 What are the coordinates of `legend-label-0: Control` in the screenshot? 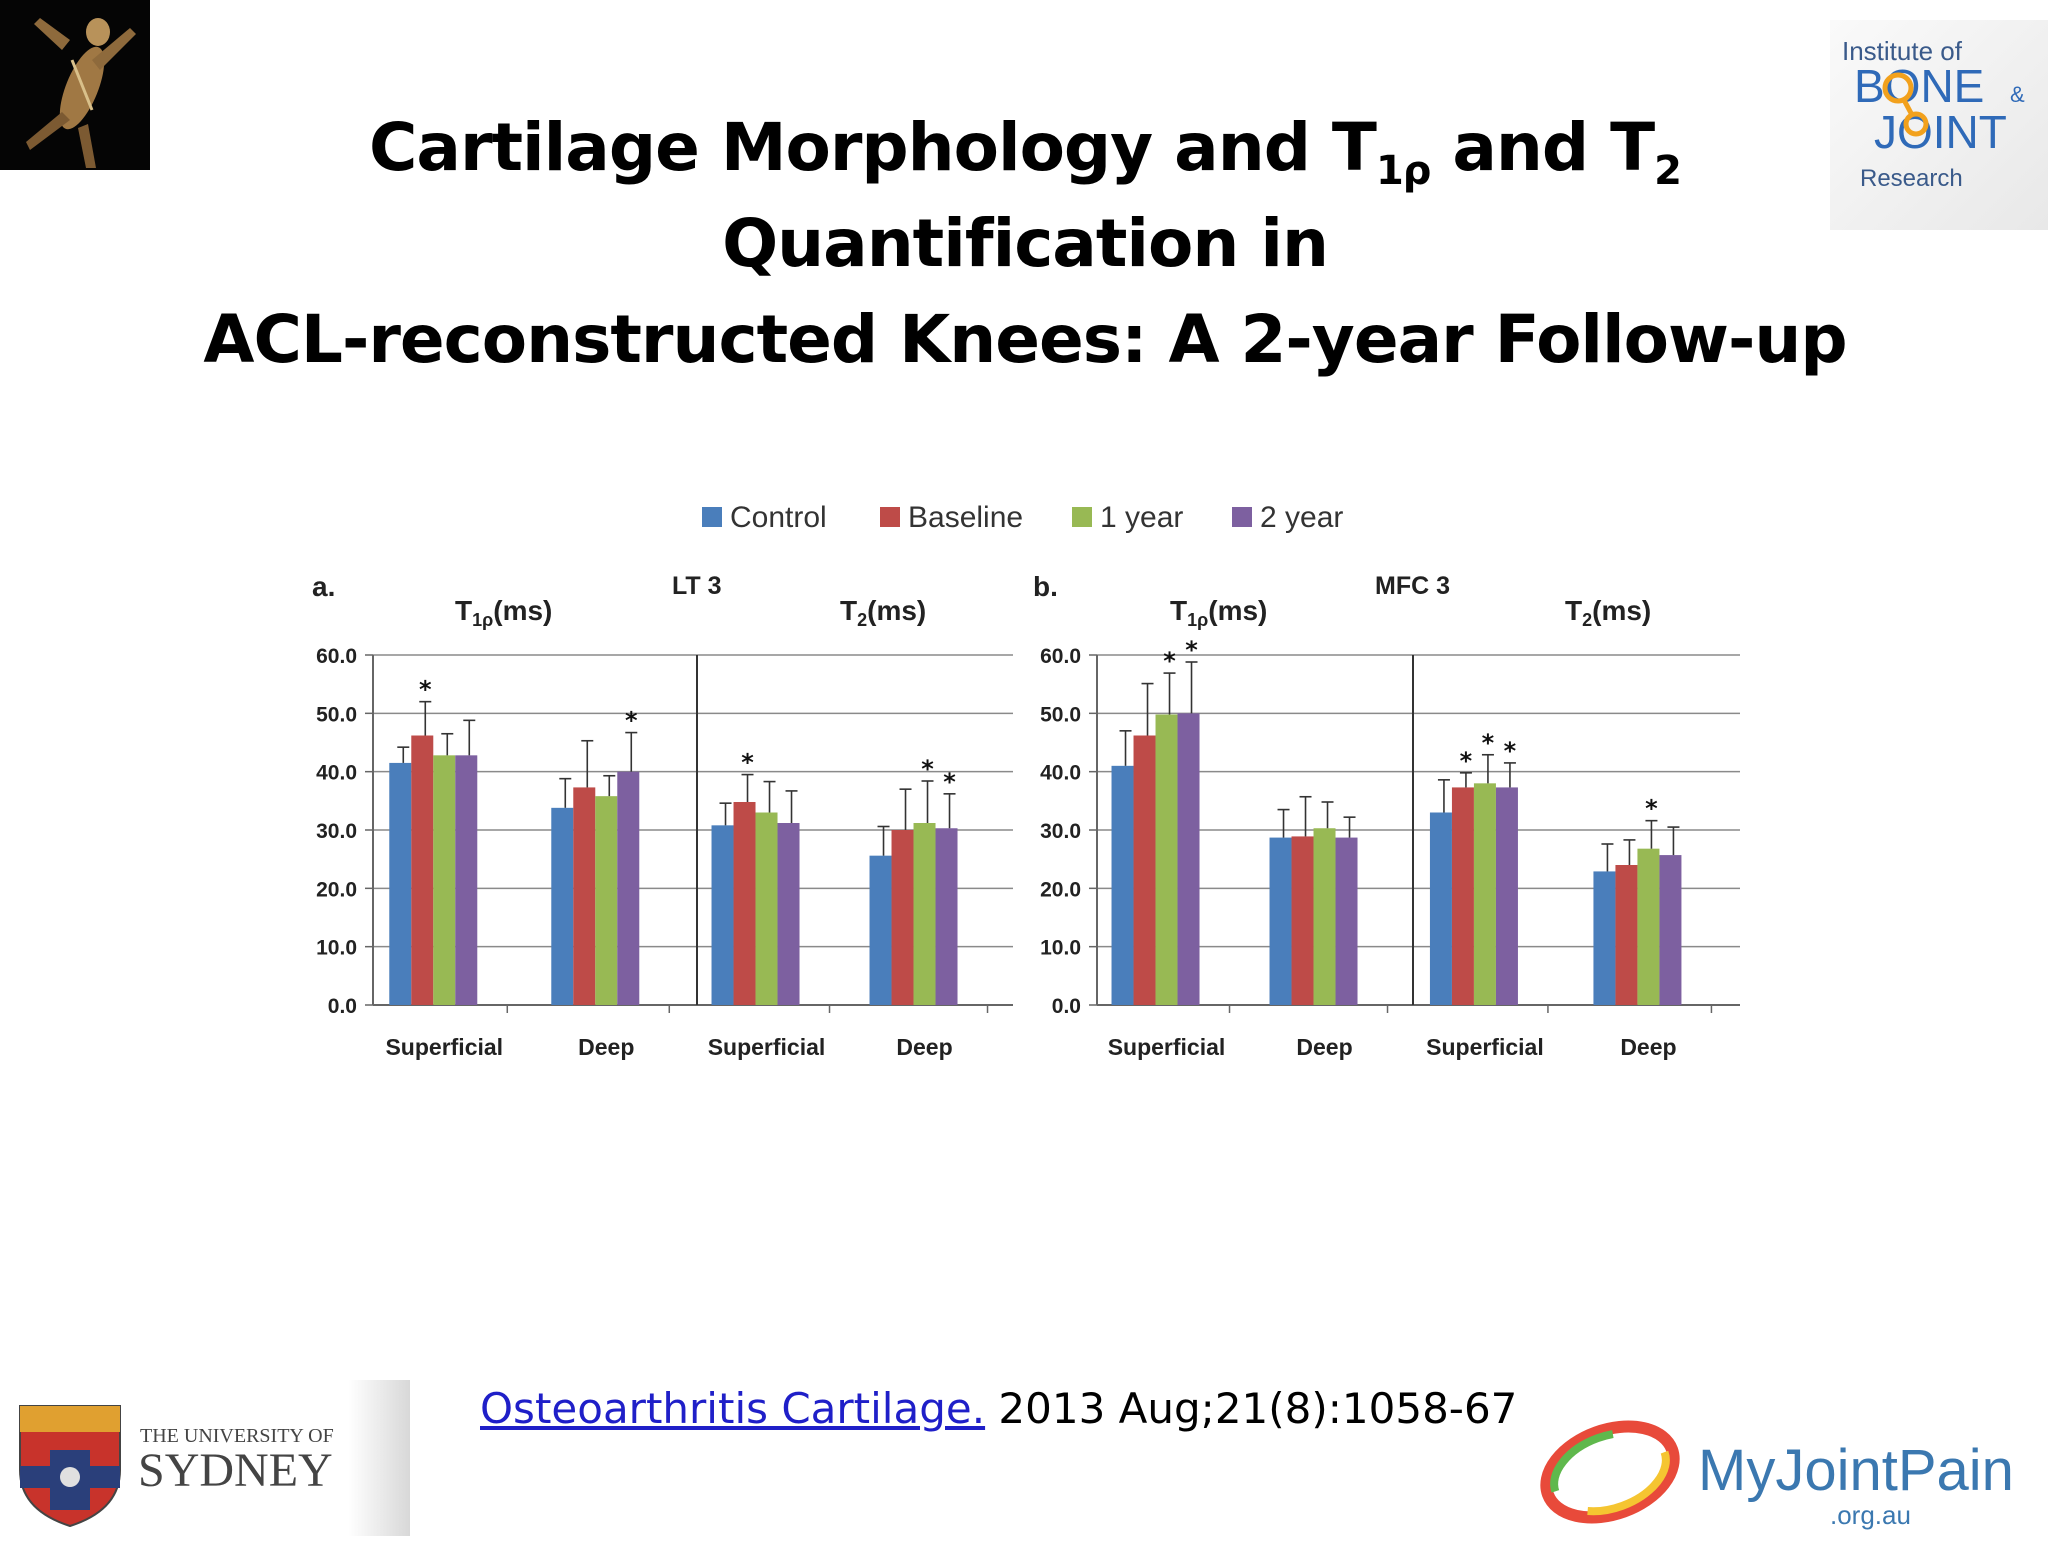 It's located at (778, 517).